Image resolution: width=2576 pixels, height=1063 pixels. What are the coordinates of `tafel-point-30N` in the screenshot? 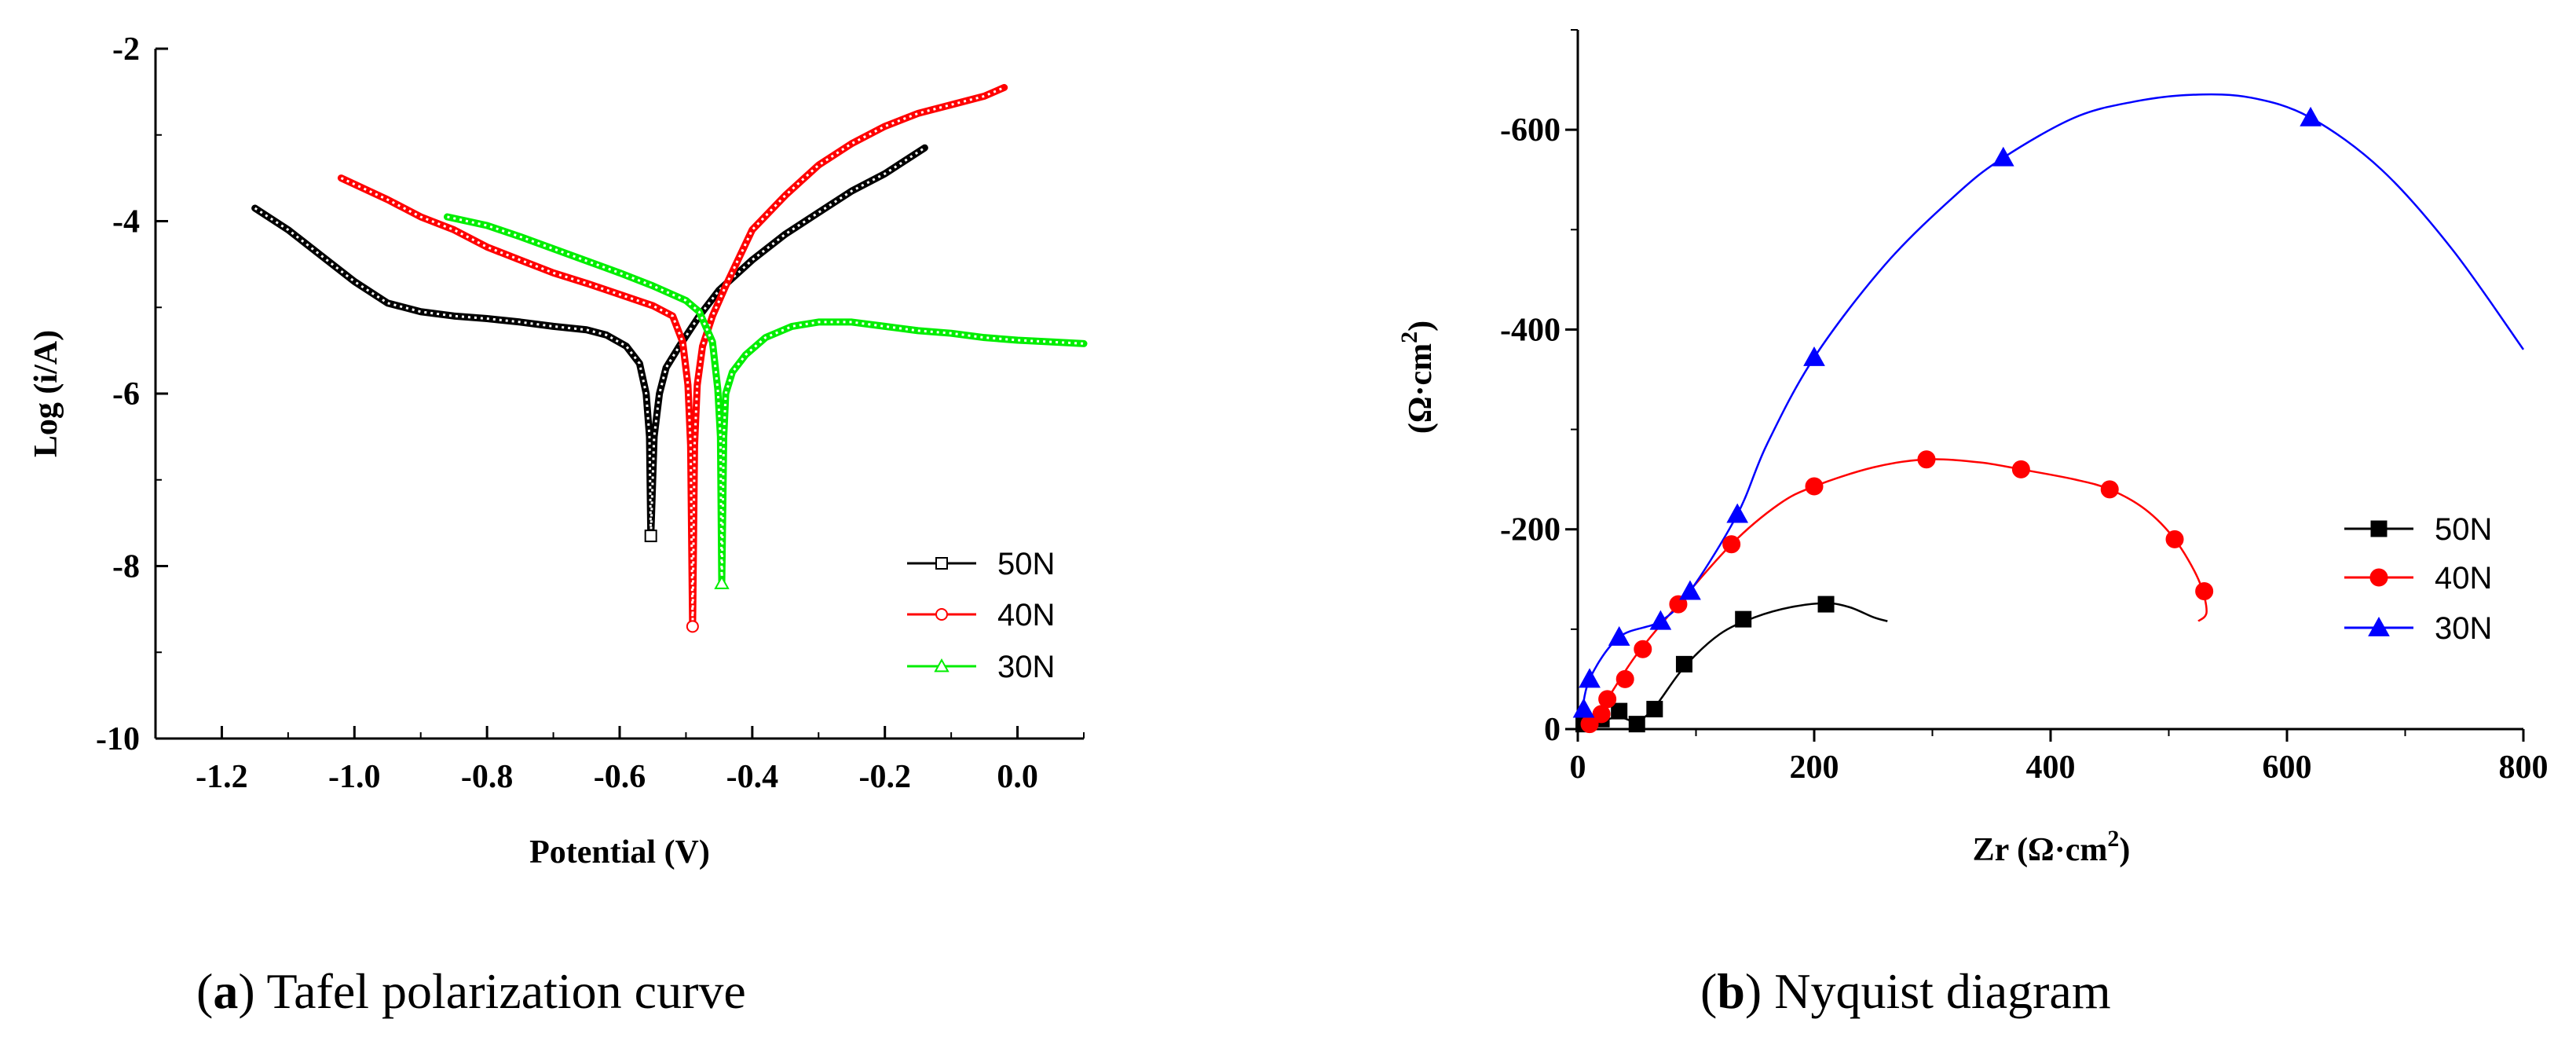 It's located at (722, 582).